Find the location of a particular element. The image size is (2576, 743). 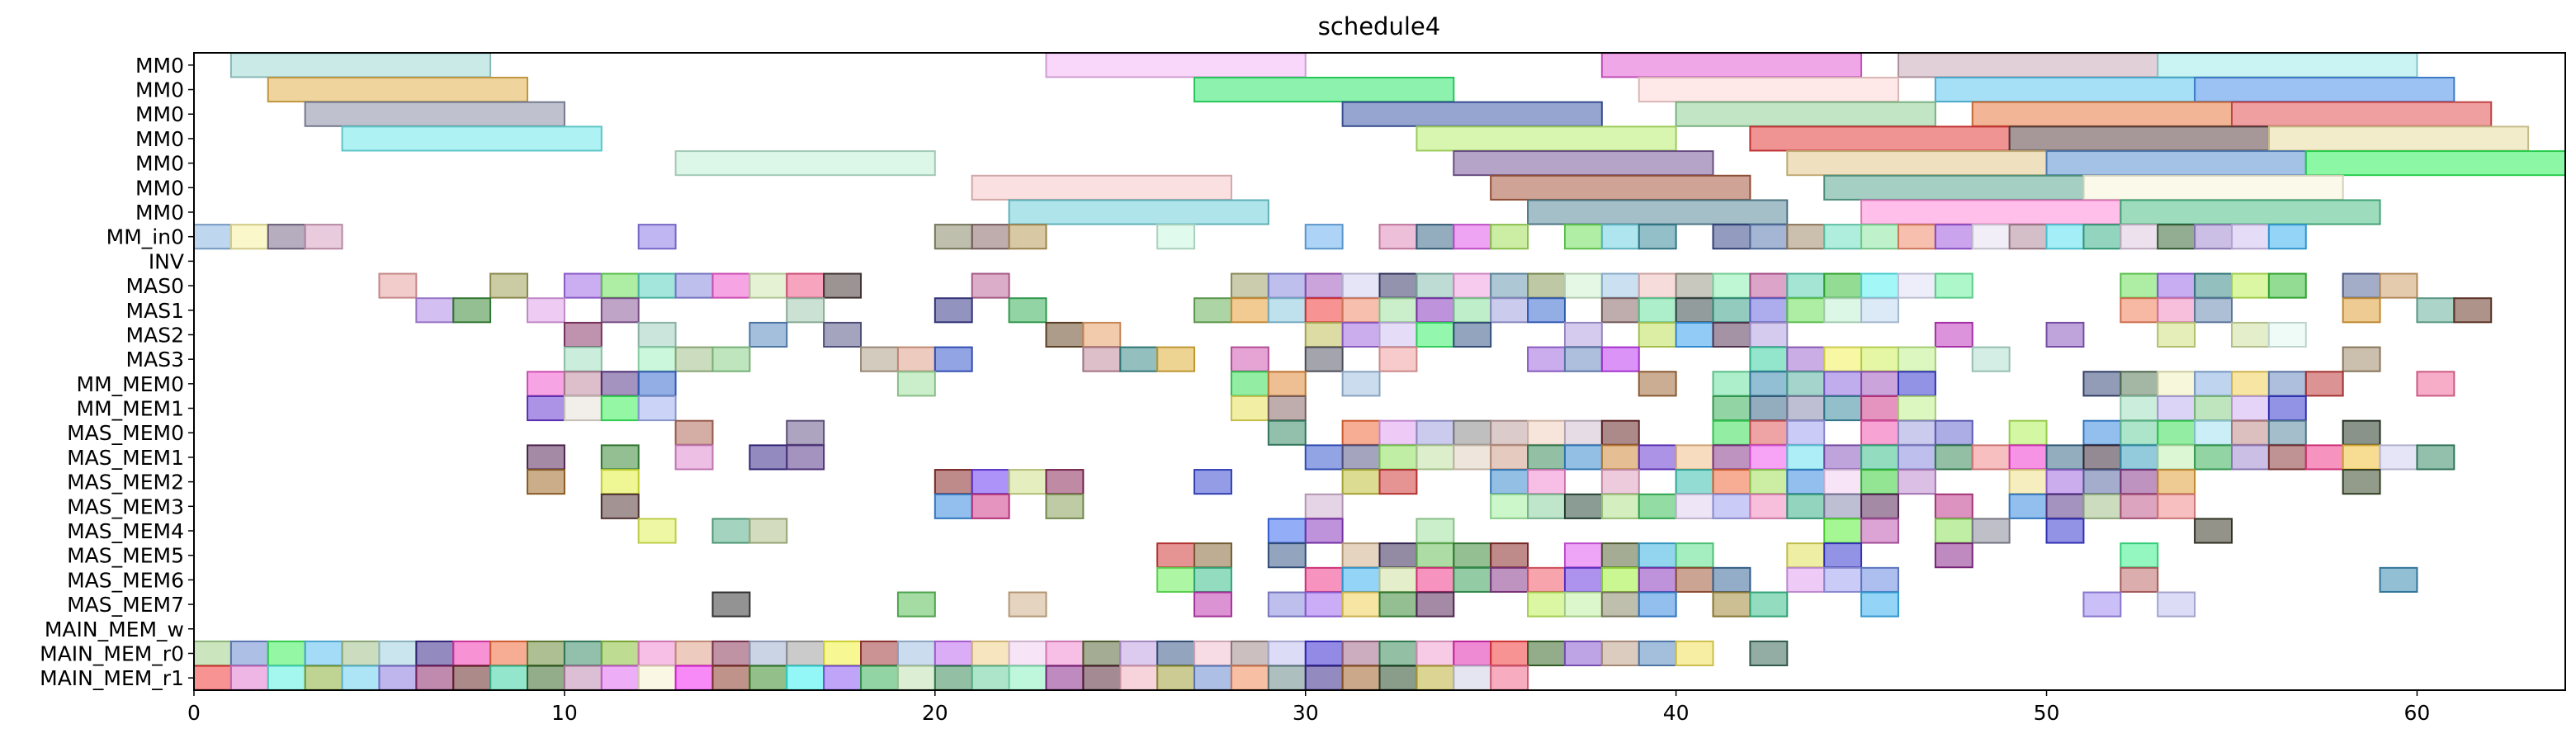

y-tick-label: MAS_MEM1 is located at coordinates (126, 458).